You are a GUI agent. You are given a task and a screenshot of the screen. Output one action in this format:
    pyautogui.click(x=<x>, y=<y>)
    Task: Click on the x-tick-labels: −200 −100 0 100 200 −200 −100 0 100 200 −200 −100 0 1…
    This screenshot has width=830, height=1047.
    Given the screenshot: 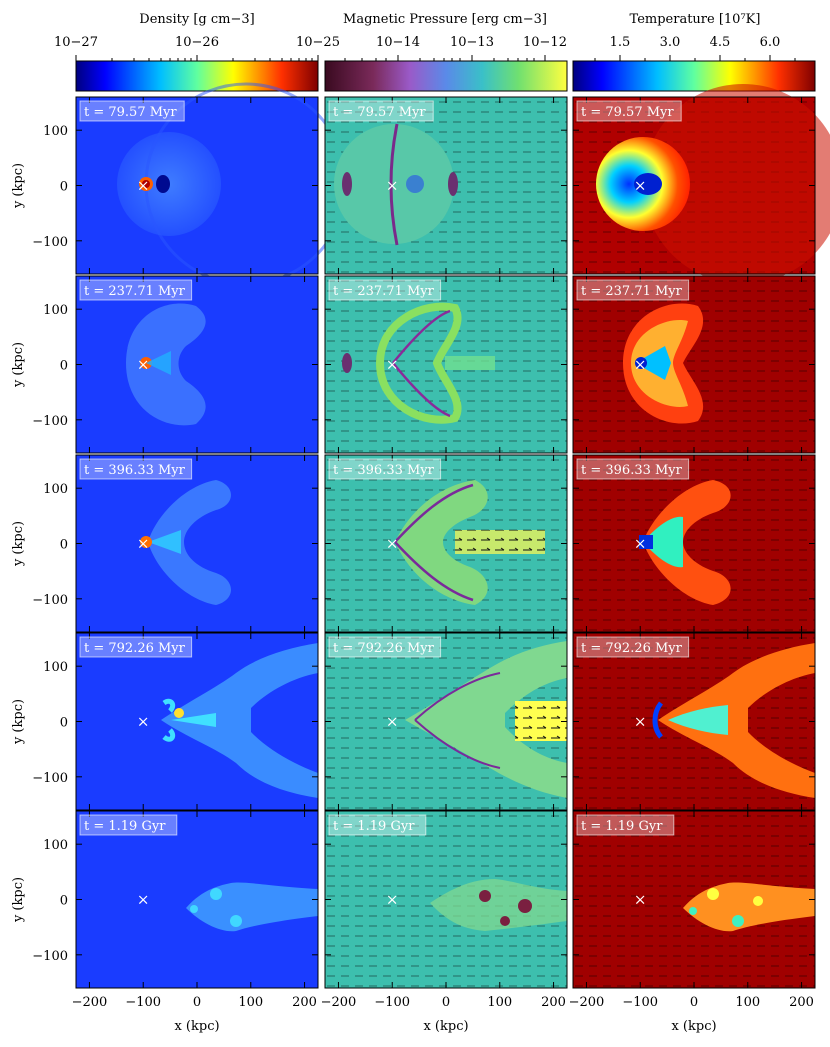 What is the action you would take?
    pyautogui.click(x=443, y=1002)
    